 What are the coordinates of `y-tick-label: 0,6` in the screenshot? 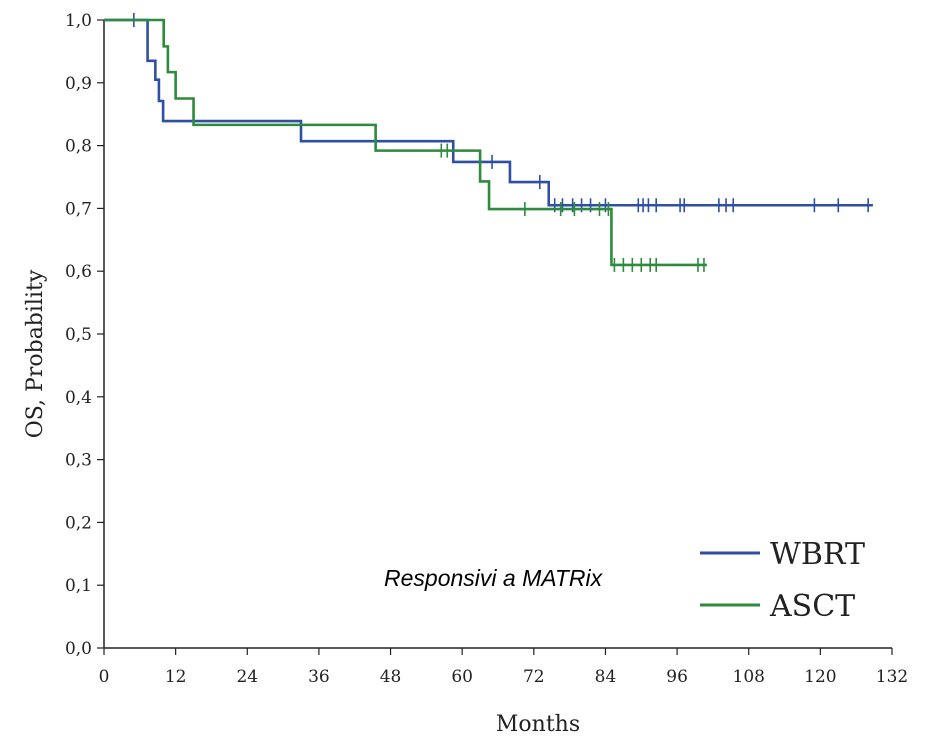 It's located at (78, 272).